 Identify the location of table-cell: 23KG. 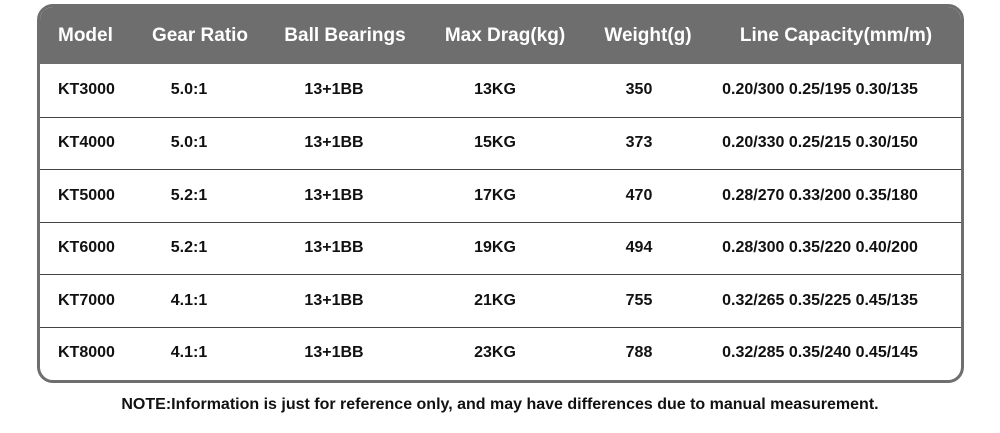
(495, 353).